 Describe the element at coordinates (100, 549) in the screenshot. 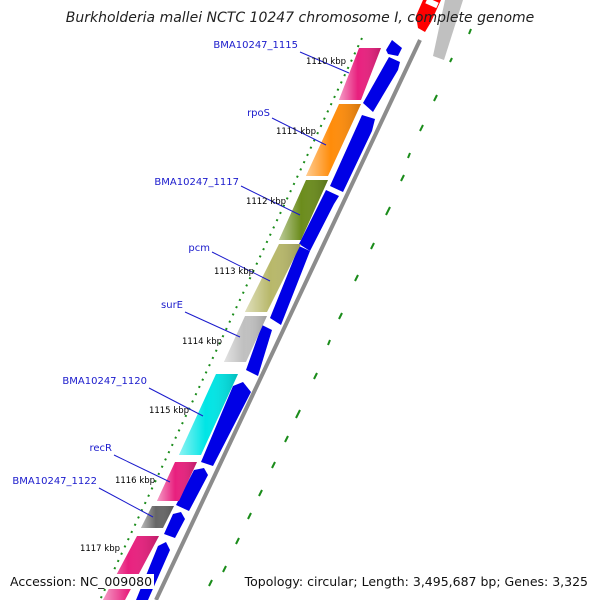

I see `ruler-tick-label: 1117 kbp` at that location.